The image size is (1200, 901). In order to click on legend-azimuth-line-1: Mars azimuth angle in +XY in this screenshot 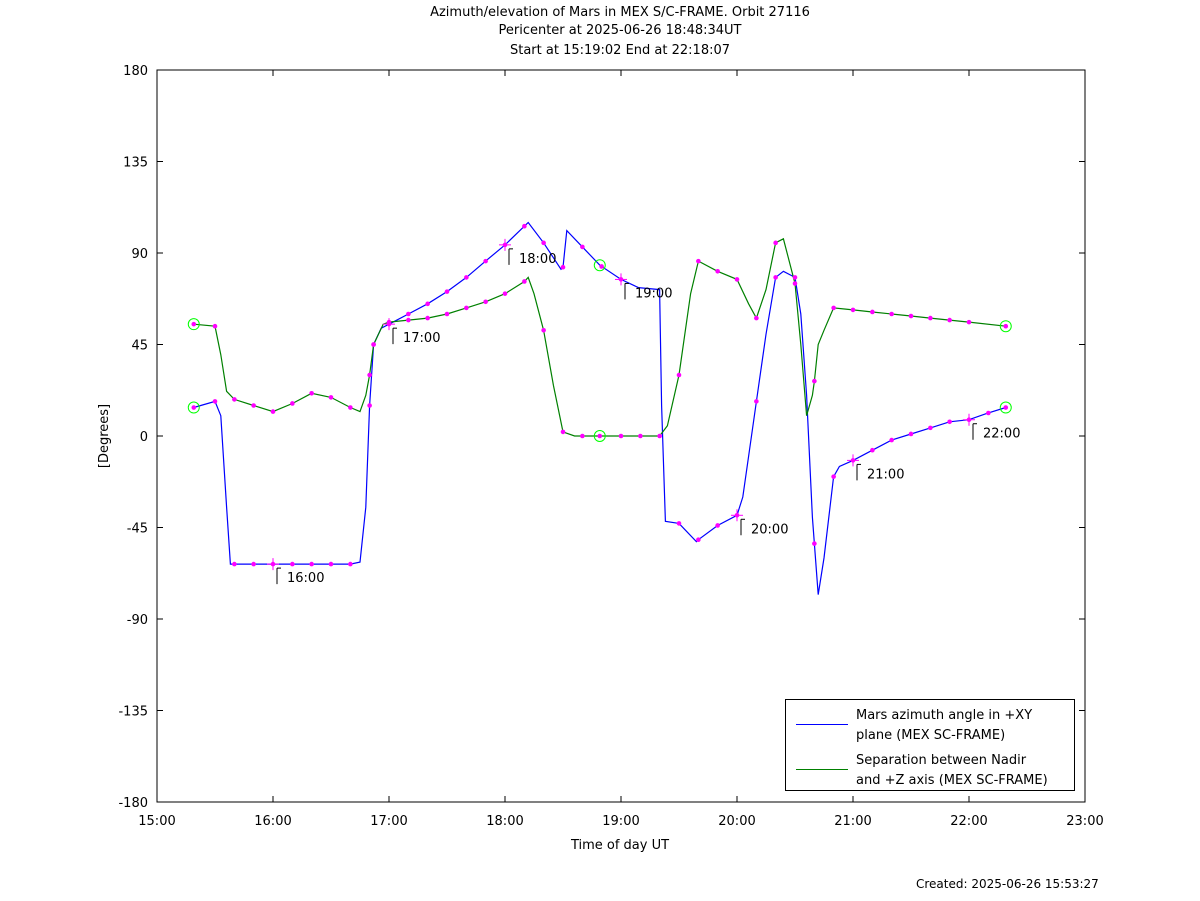, I will do `click(944, 715)`.